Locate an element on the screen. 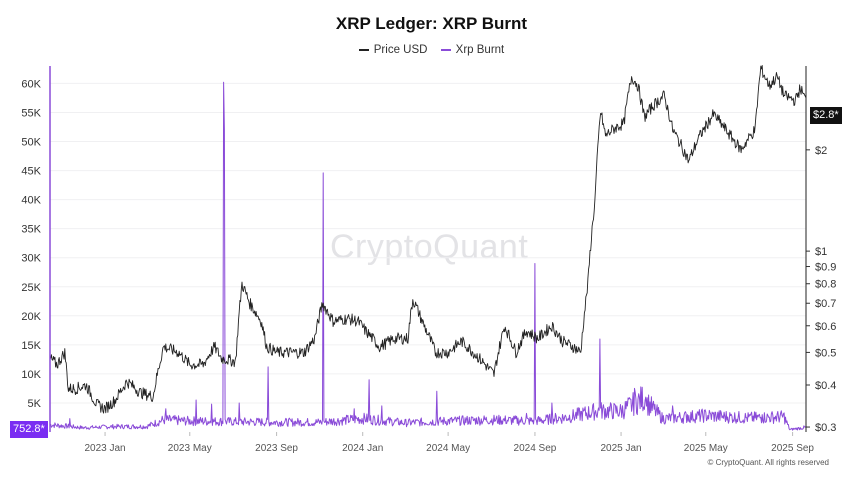 This screenshot has width=863, height=483. y-left-tick-label: 40K is located at coordinates (31, 201).